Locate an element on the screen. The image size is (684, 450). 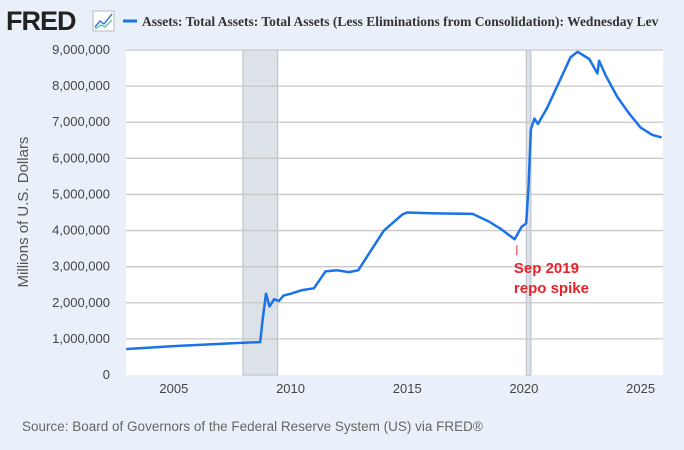
y-tick-label: 6,000,000 is located at coordinates (81, 157).